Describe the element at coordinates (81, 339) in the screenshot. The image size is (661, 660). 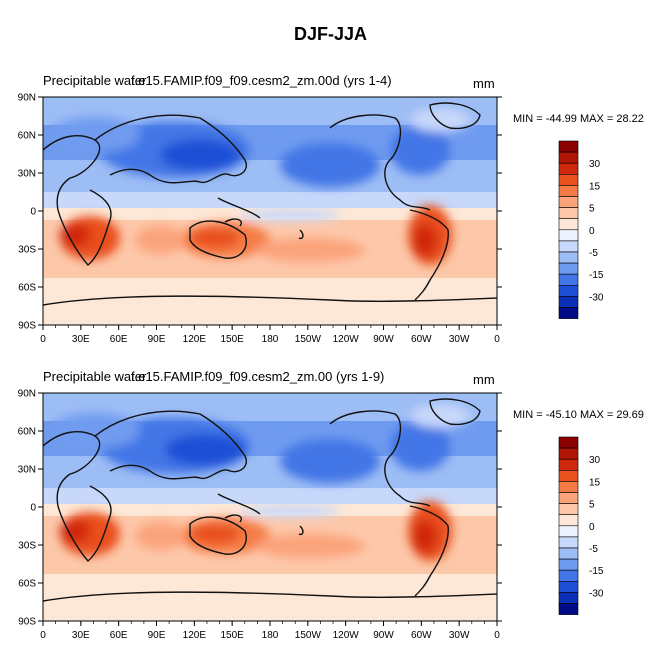
I see `x-tick-label: 30E` at that location.